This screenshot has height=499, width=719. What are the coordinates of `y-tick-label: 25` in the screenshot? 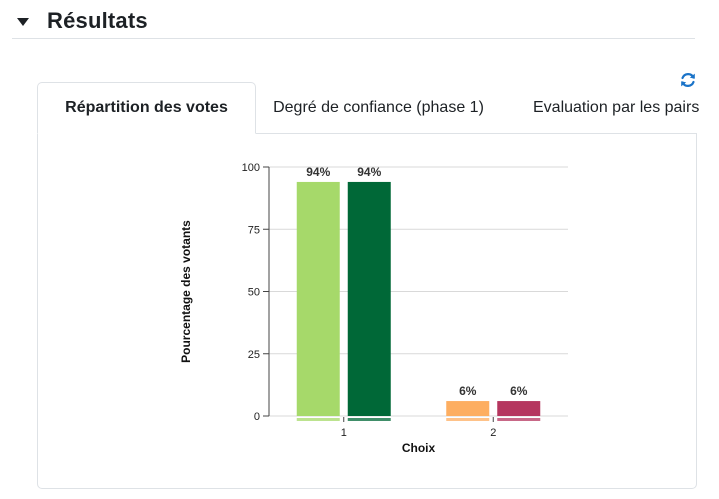 It's located at (254, 355).